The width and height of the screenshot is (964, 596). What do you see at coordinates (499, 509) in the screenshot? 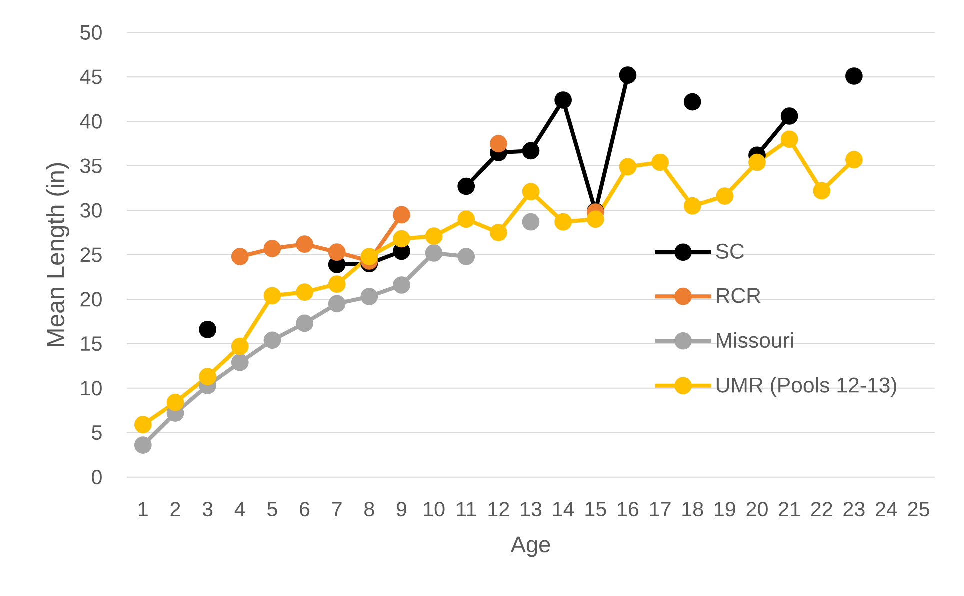
I see `x-tick-label: 12` at bounding box center [499, 509].